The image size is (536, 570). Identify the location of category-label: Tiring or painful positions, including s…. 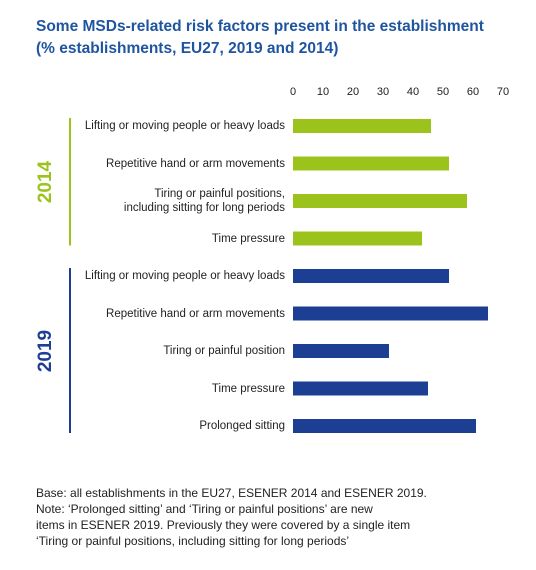
(204, 201).